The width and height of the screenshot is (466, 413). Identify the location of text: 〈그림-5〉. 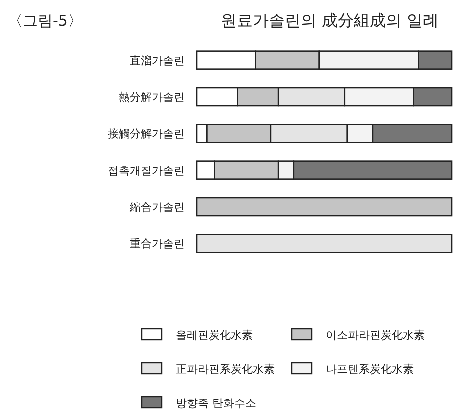
(45, 21).